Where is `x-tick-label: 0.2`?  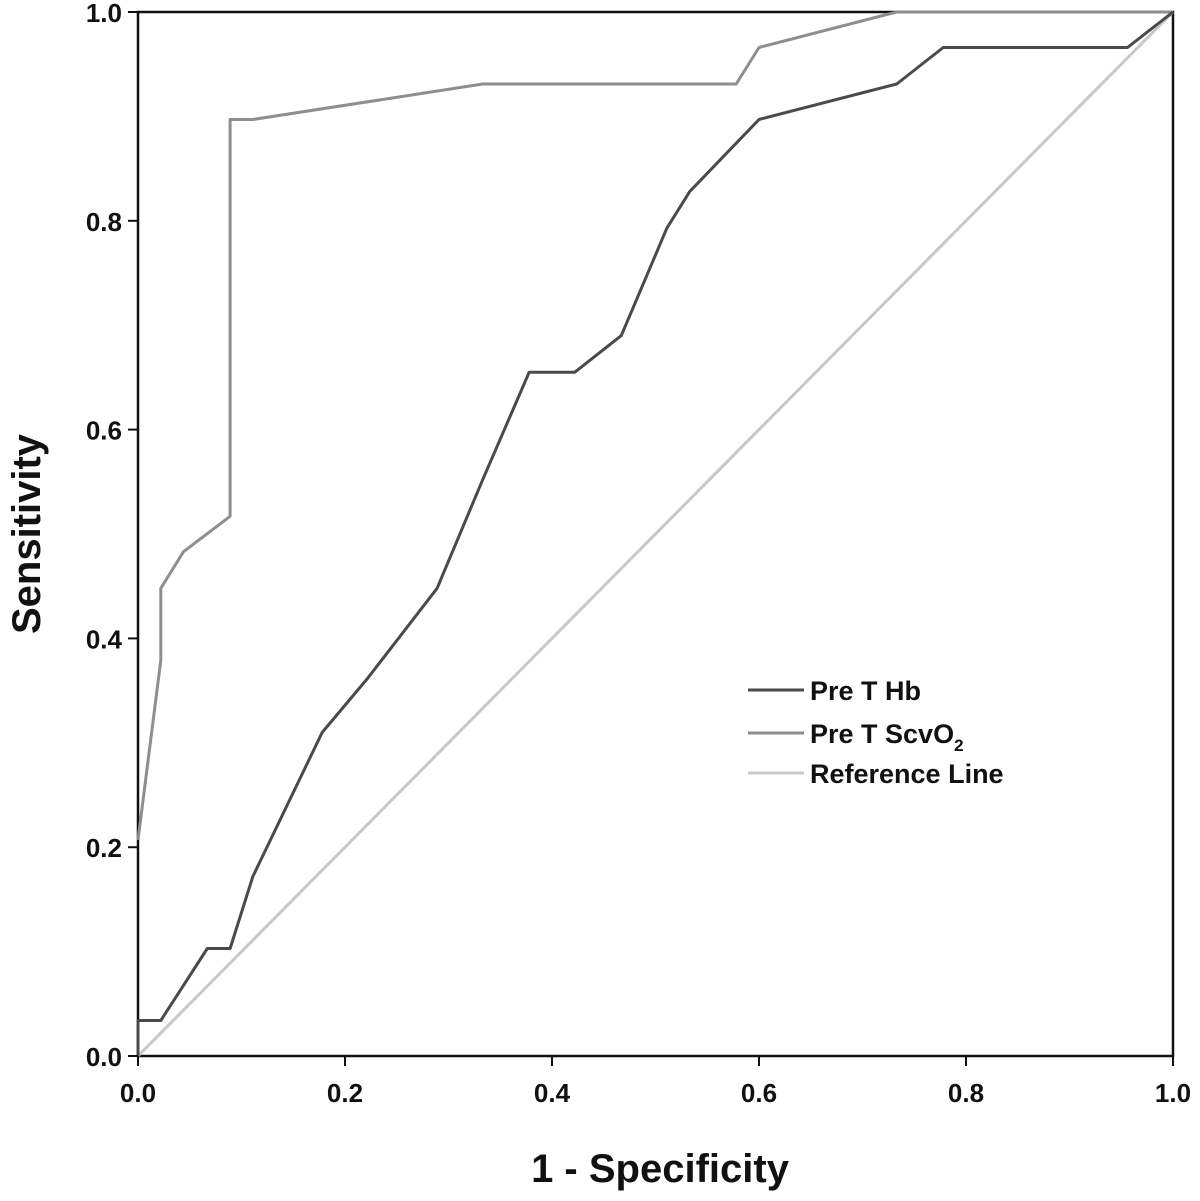 x-tick-label: 0.2 is located at coordinates (345, 1093).